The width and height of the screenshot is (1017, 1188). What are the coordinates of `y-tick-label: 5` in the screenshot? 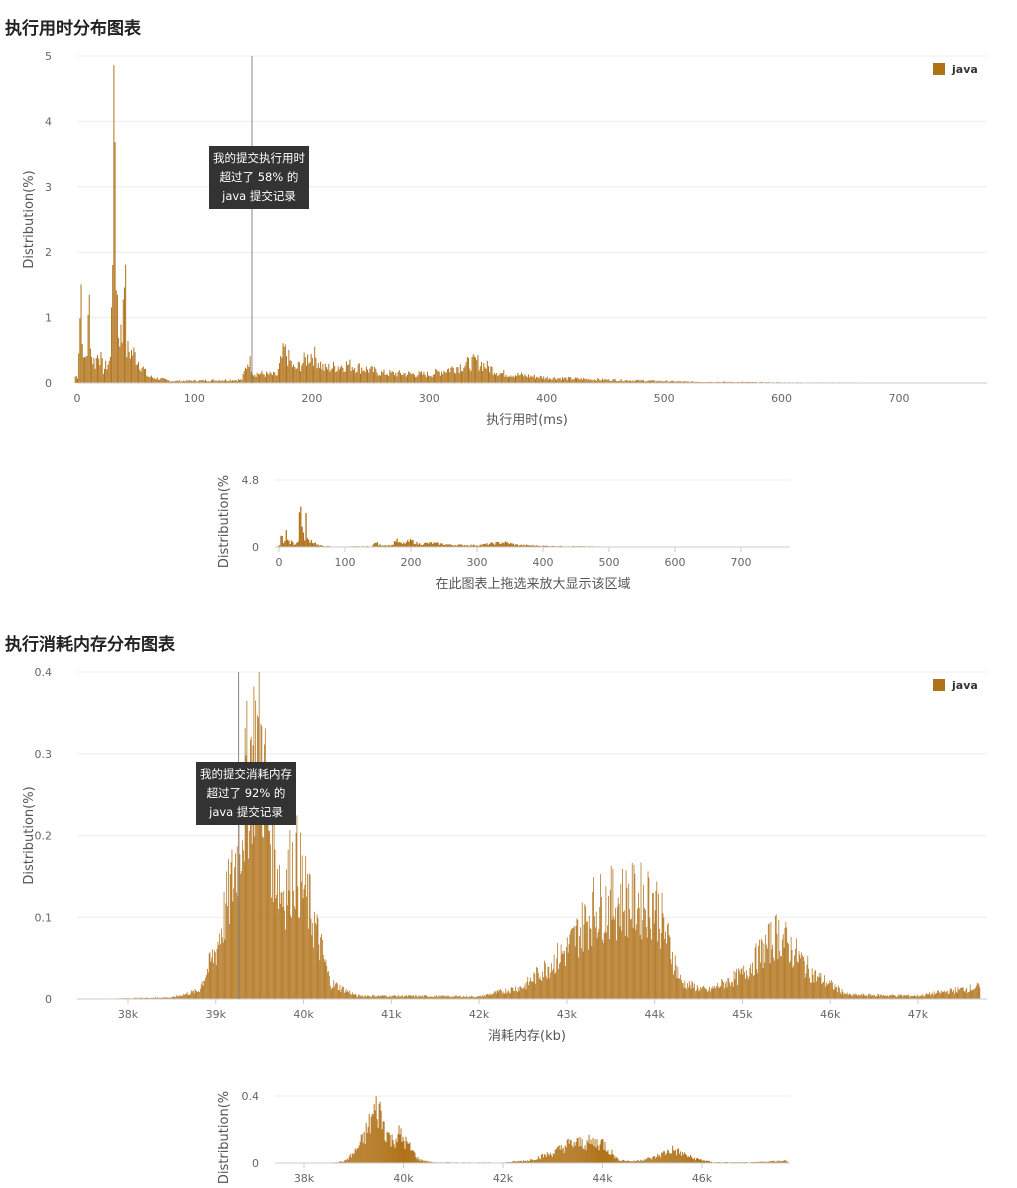 It's located at (48, 56).